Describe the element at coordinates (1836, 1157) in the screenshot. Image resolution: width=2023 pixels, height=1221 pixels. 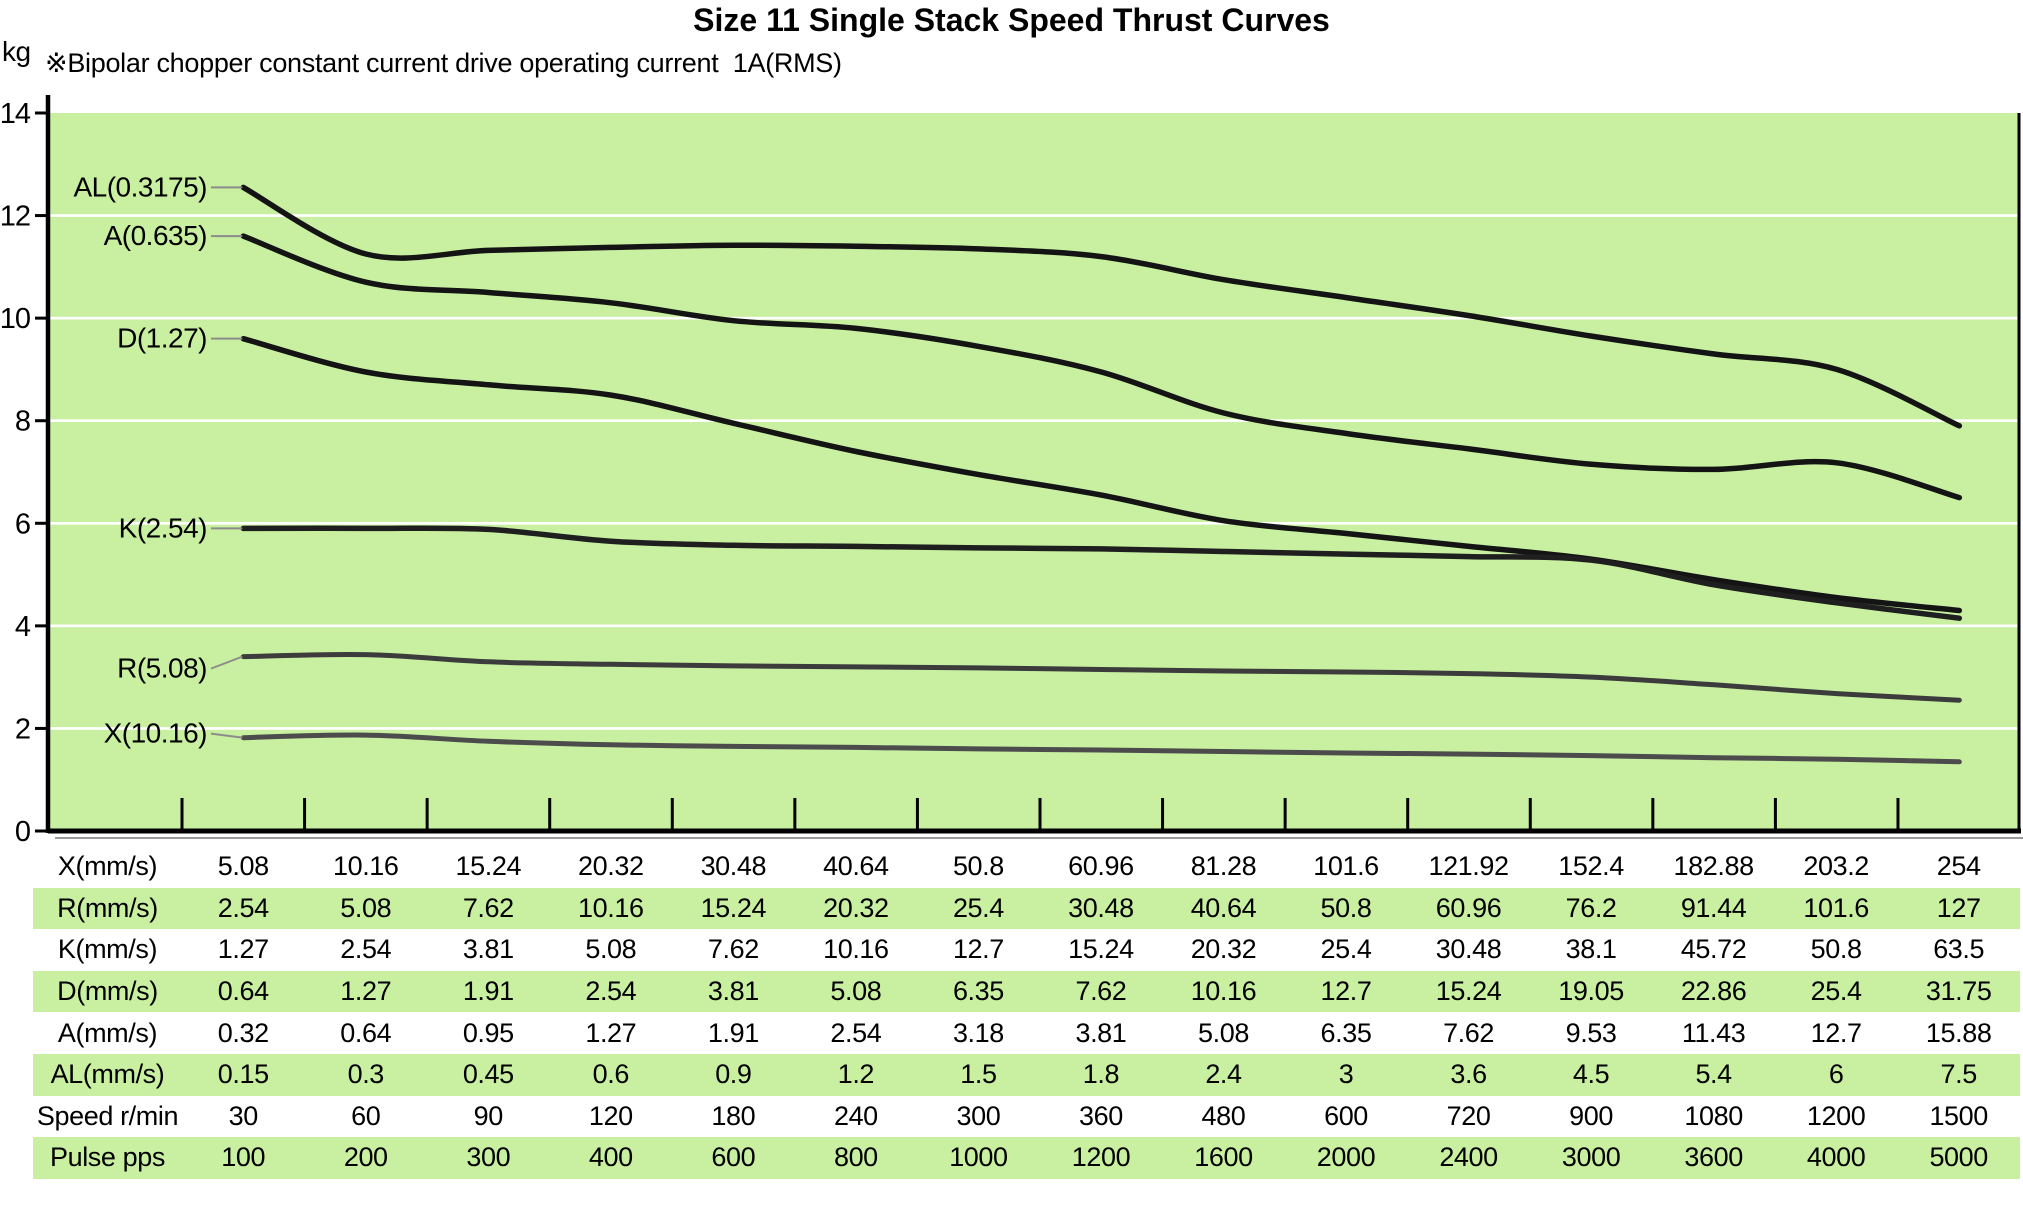
I see `table-cell: 4000` at that location.